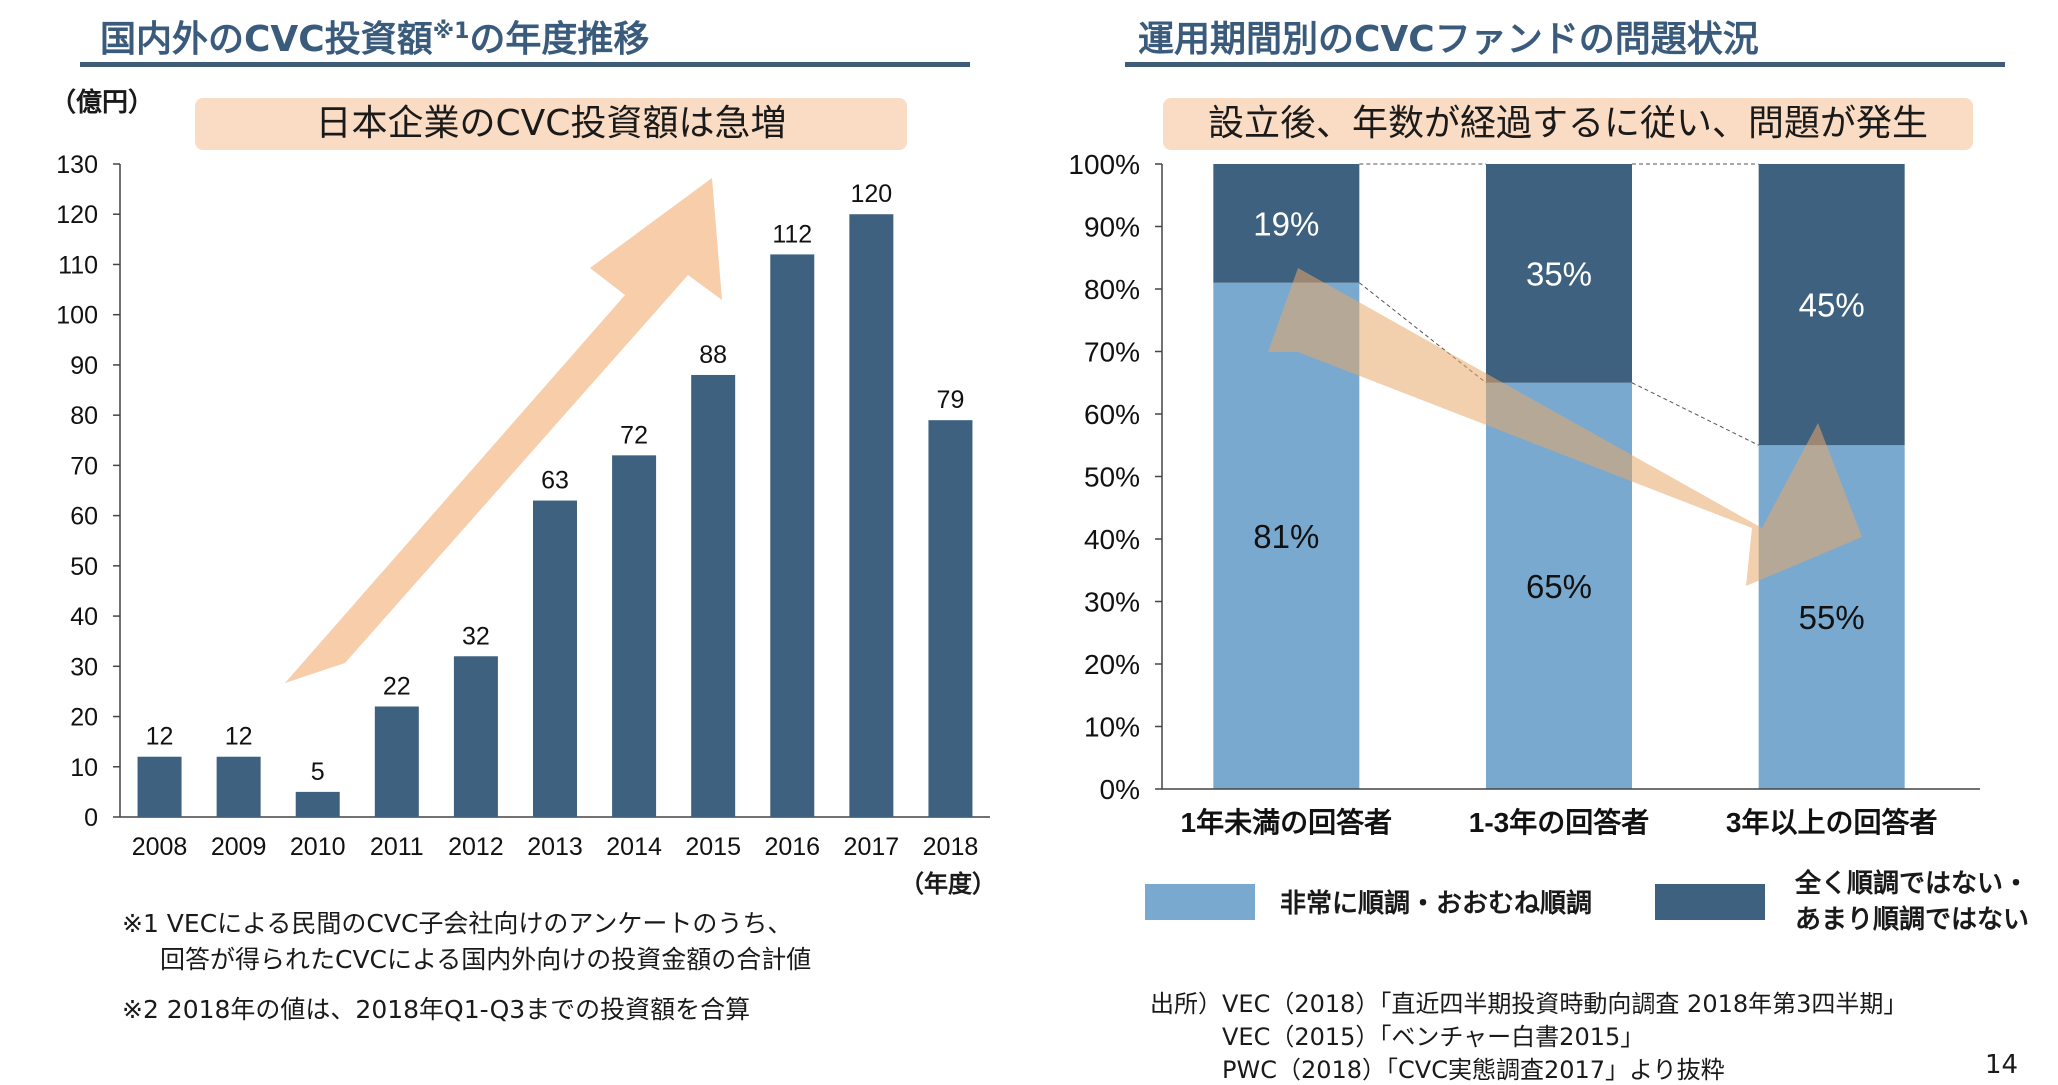 This screenshot has width=2058, height=1085. What do you see at coordinates (872, 847) in the screenshot?
I see `left-x-tick-label: 2017` at bounding box center [872, 847].